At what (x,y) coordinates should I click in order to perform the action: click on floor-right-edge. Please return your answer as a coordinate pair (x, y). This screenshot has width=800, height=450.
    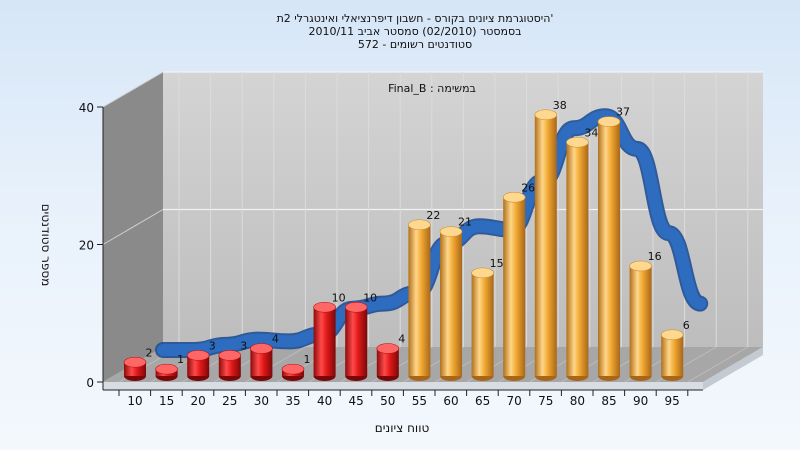
    Looking at the image, I should click on (733, 368).